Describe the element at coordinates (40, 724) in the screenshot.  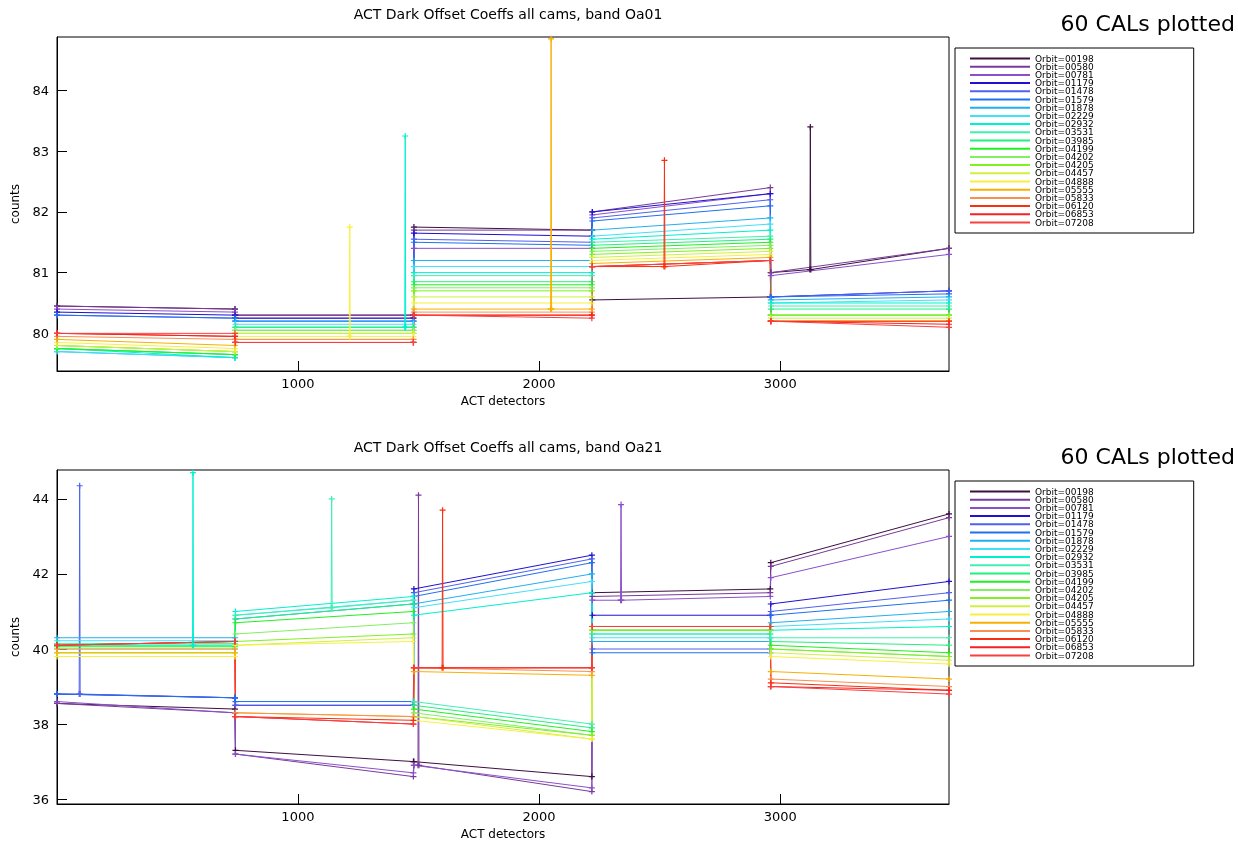
I see `y-tick-label: 38` at that location.